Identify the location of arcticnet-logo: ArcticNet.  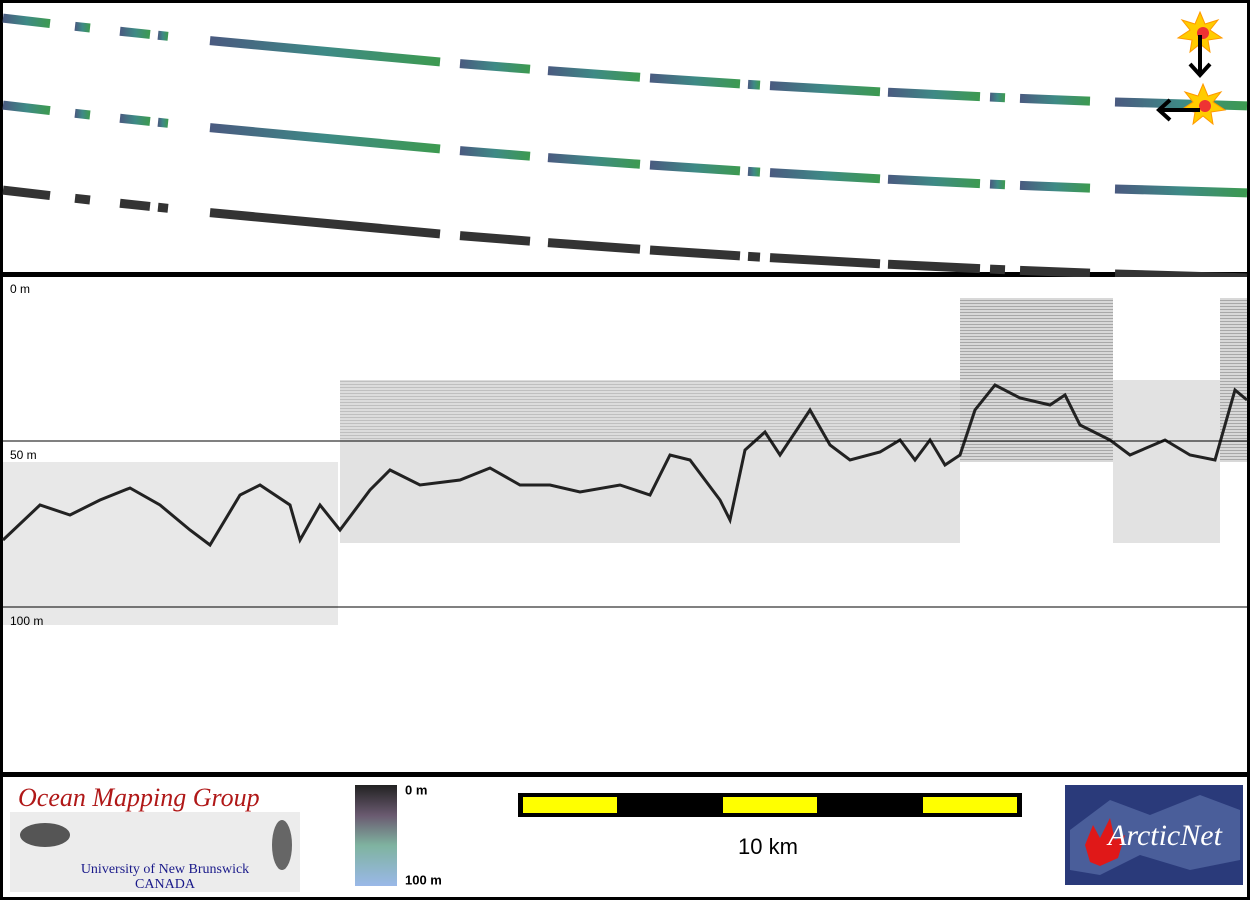
(1154, 835).